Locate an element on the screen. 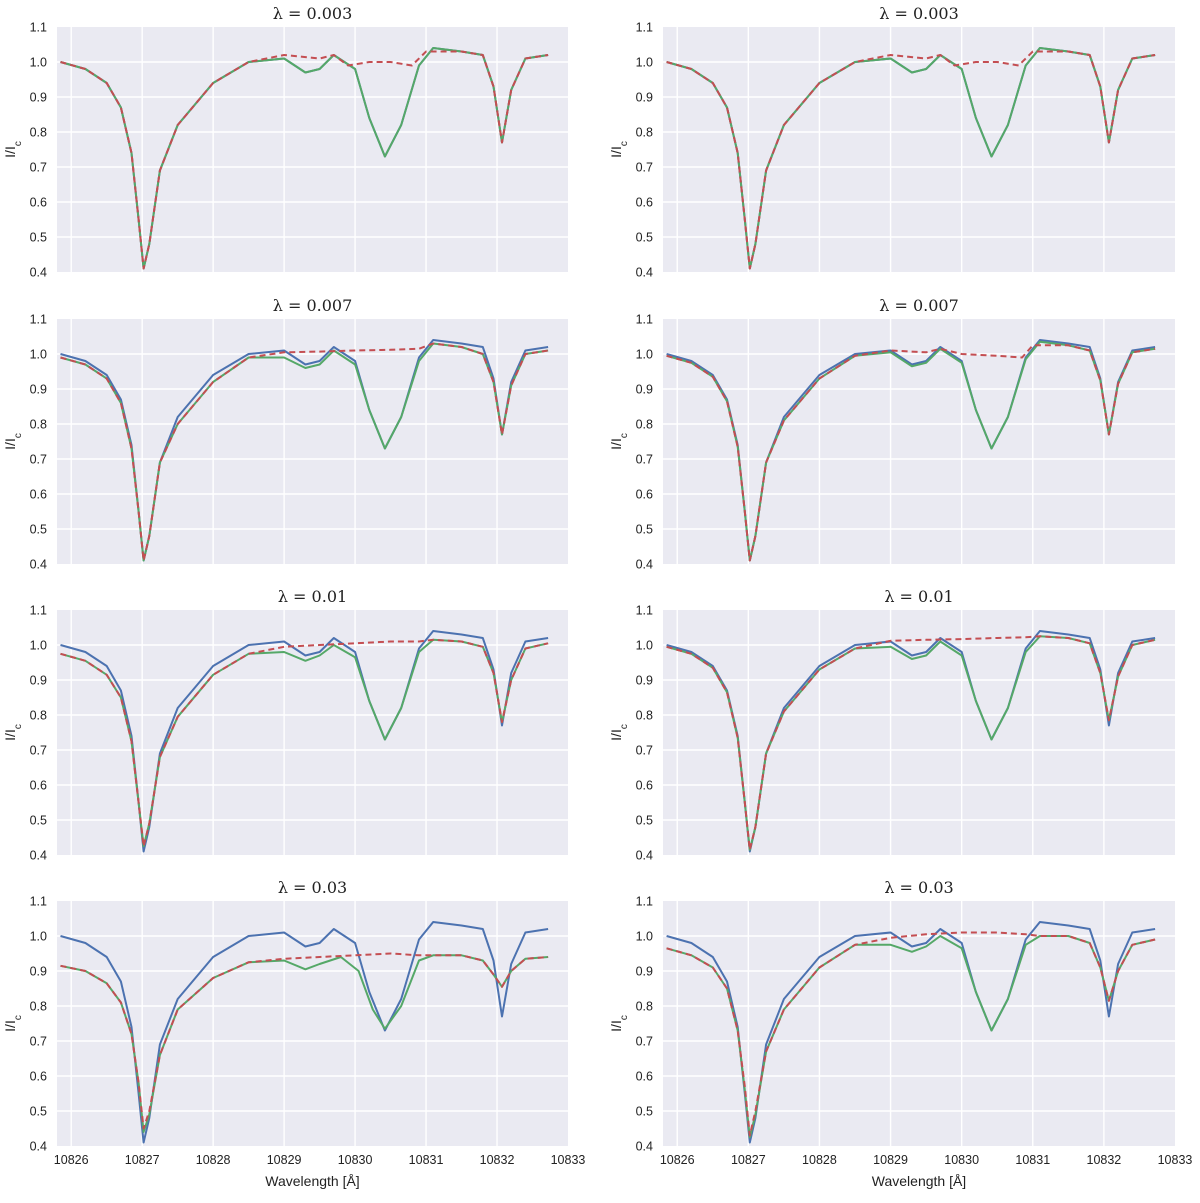  panel-right-1: λ = 0.003 0.4 0.5 0.6 0.7 0.8 0.9 1.0 1.1 I/Ic is located at coordinates (891, 142).